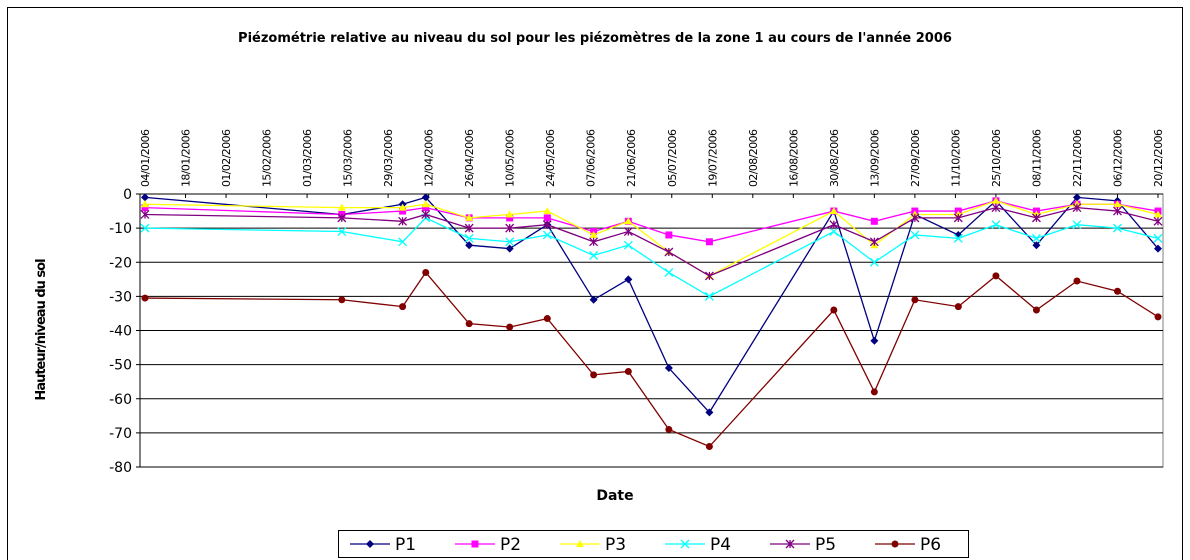 The height and width of the screenshot is (560, 1190). Describe the element at coordinates (41, 330) in the screenshot. I see `y-axis-title: Hauteur/niveau du sol` at that location.